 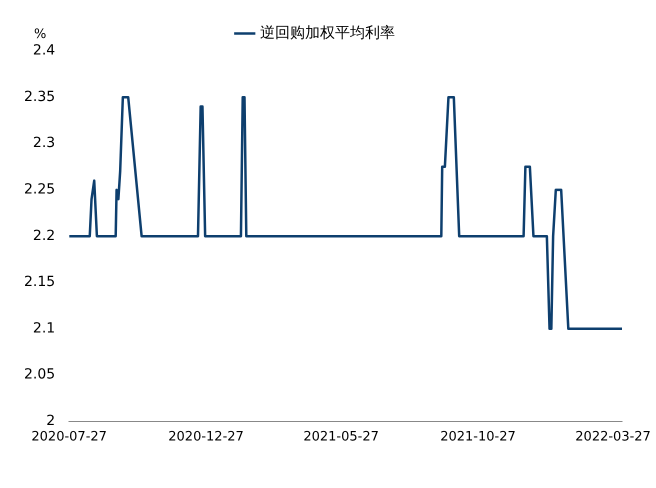 I want to click on y-tick-label: 2.35, so click(x=40, y=96).